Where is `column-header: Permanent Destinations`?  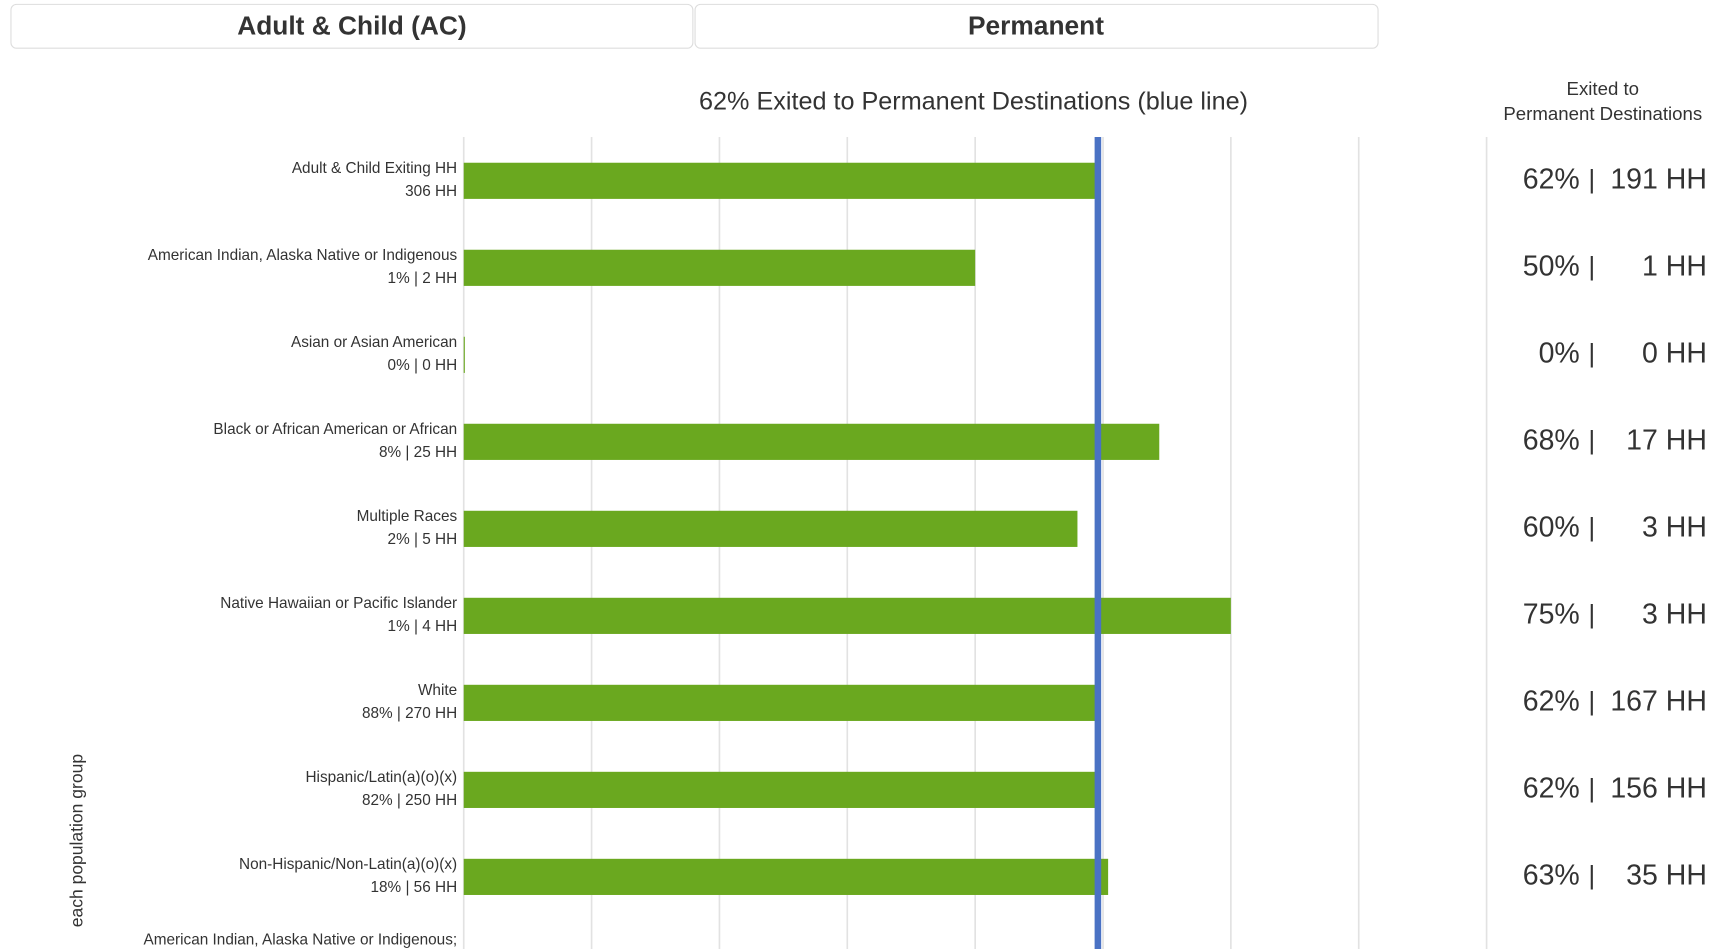
column-header: Permanent Destinations is located at coordinates (1602, 113).